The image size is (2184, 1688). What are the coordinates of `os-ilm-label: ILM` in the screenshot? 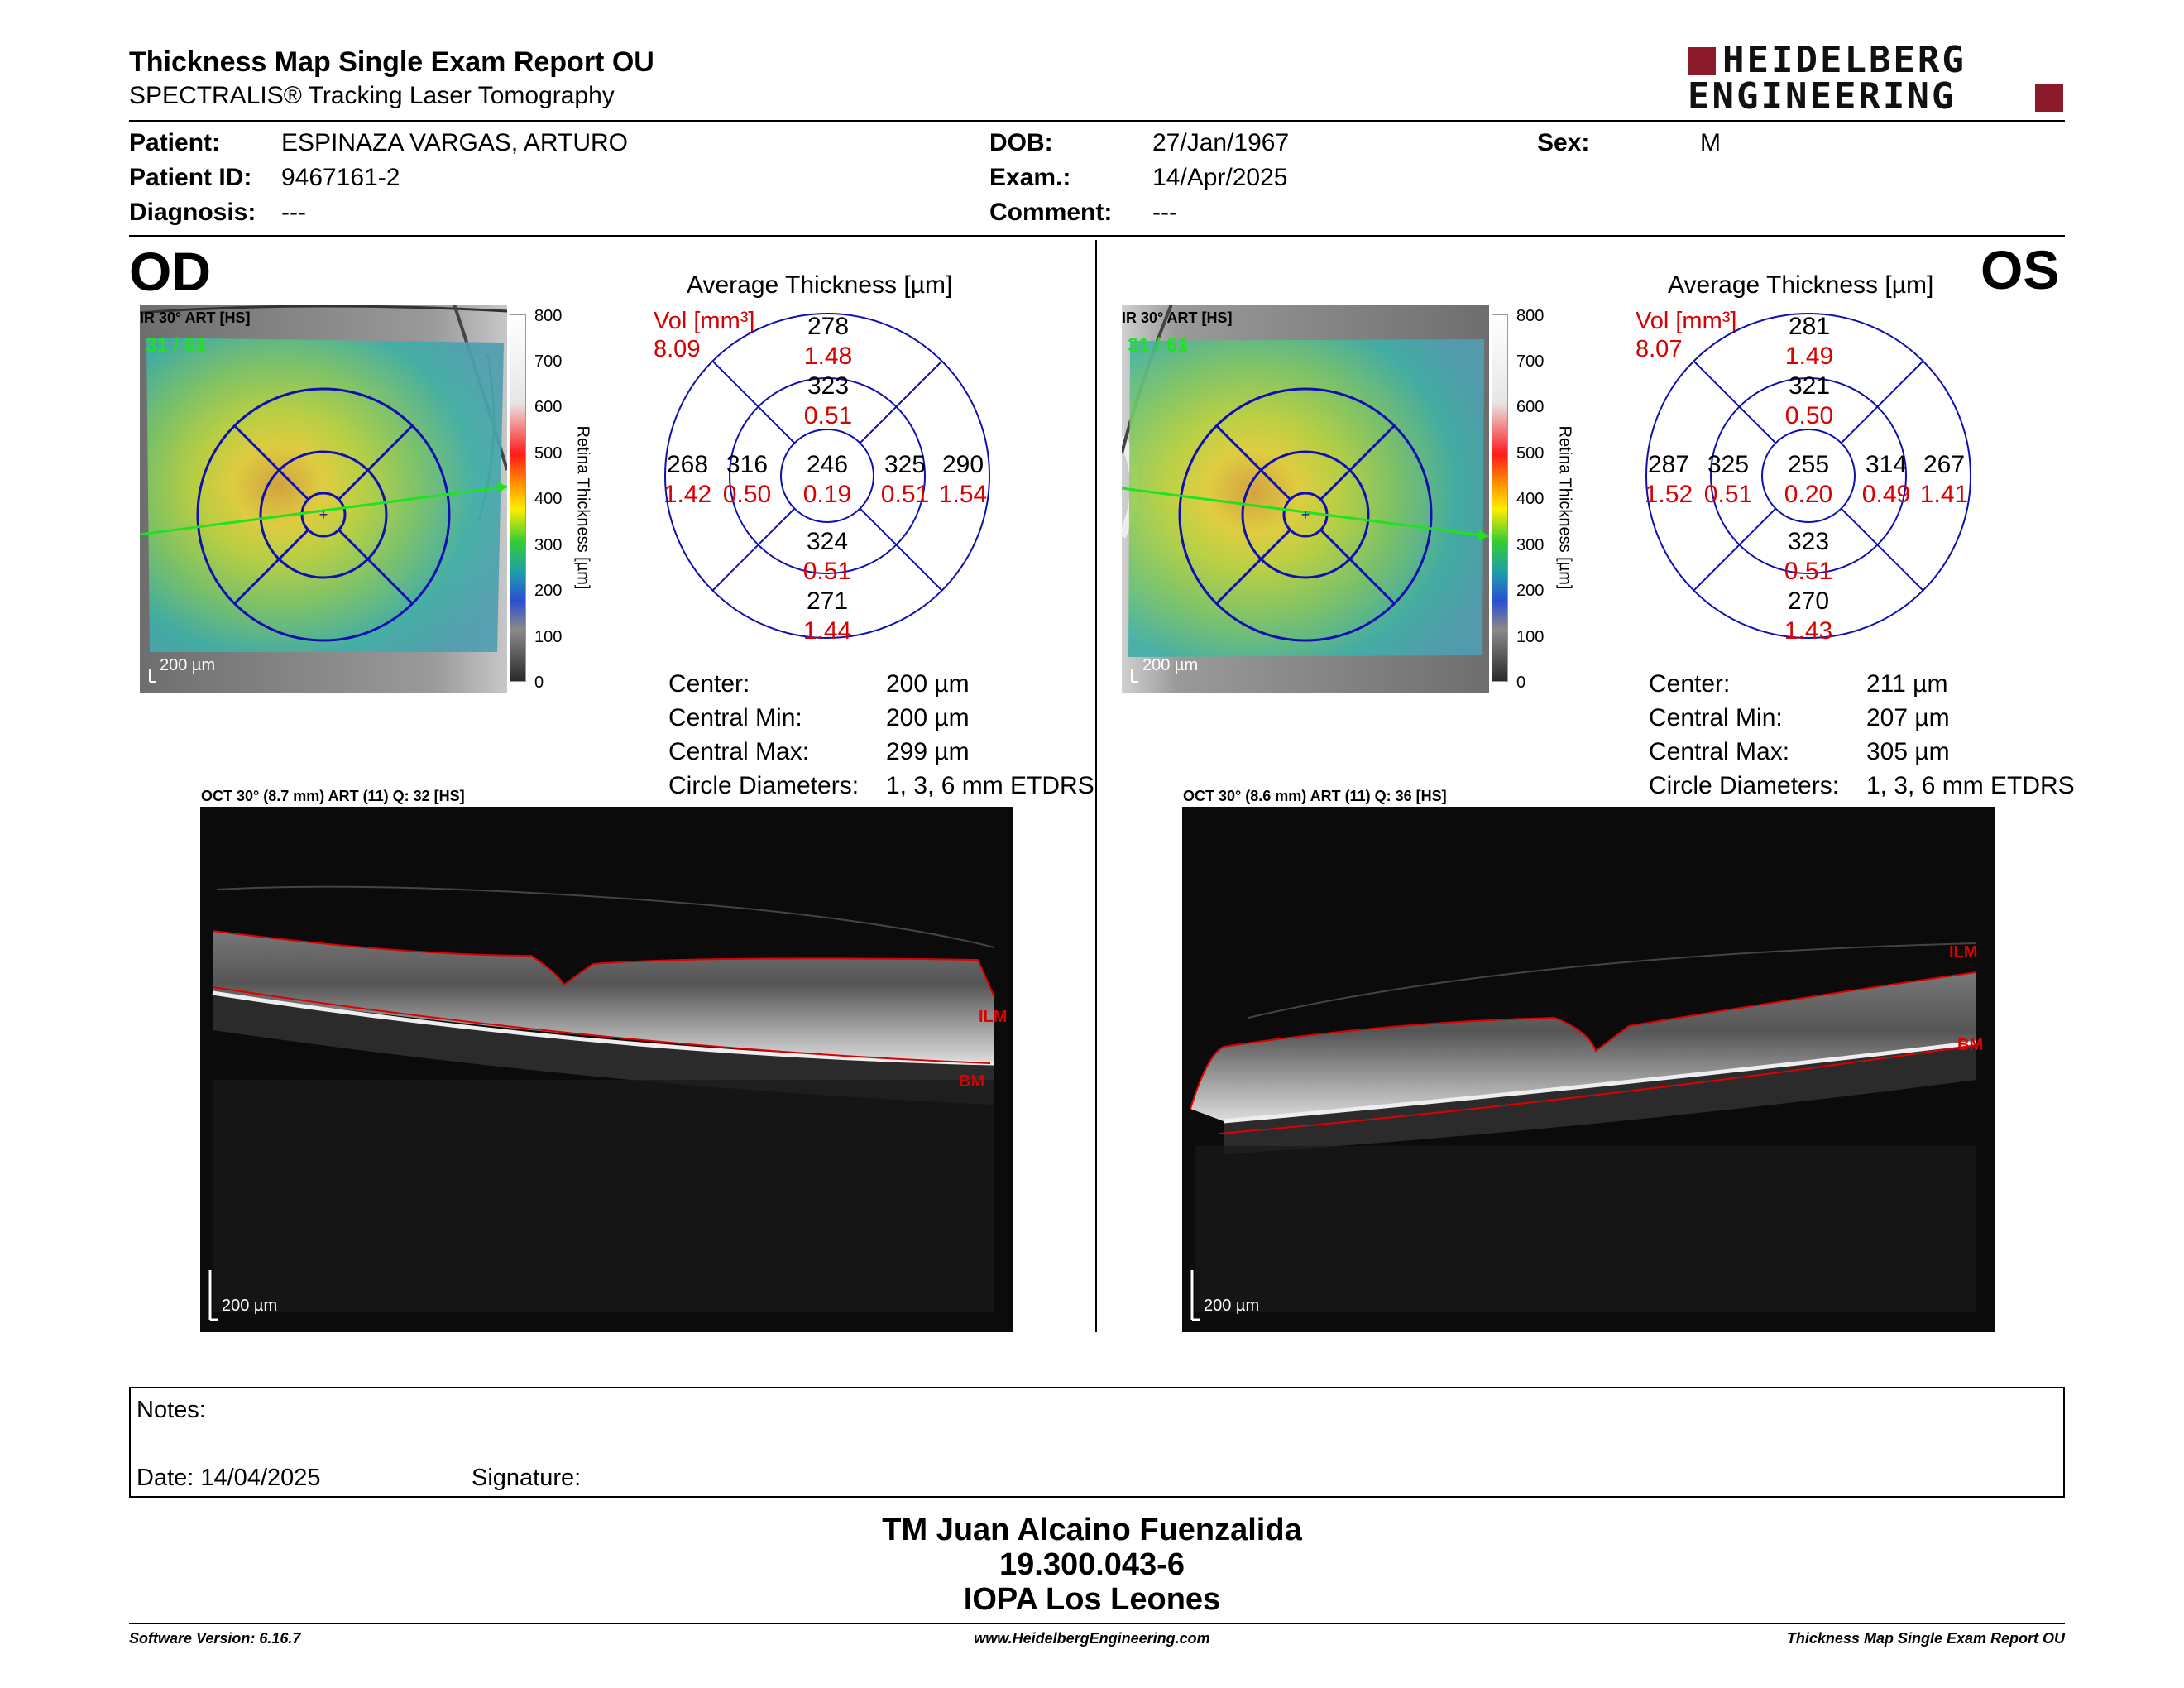 It's located at (1963, 952).